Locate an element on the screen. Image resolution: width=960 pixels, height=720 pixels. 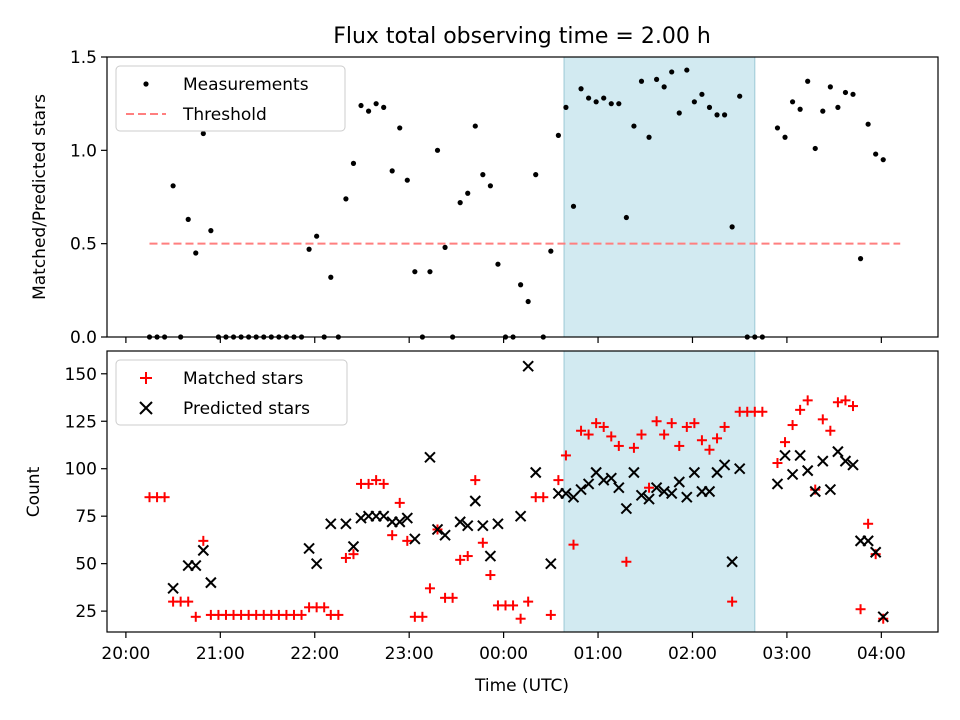
legend-measurement-marker is located at coordinates (146, 84).